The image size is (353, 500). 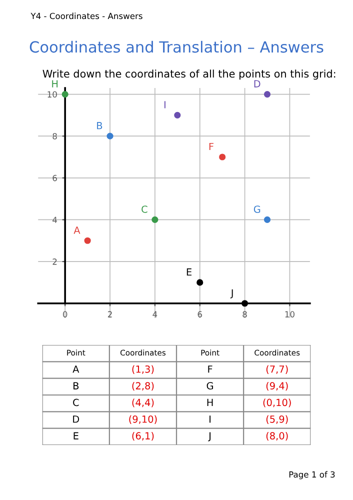 What do you see at coordinates (210, 369) in the screenshot?
I see `text: F` at bounding box center [210, 369].